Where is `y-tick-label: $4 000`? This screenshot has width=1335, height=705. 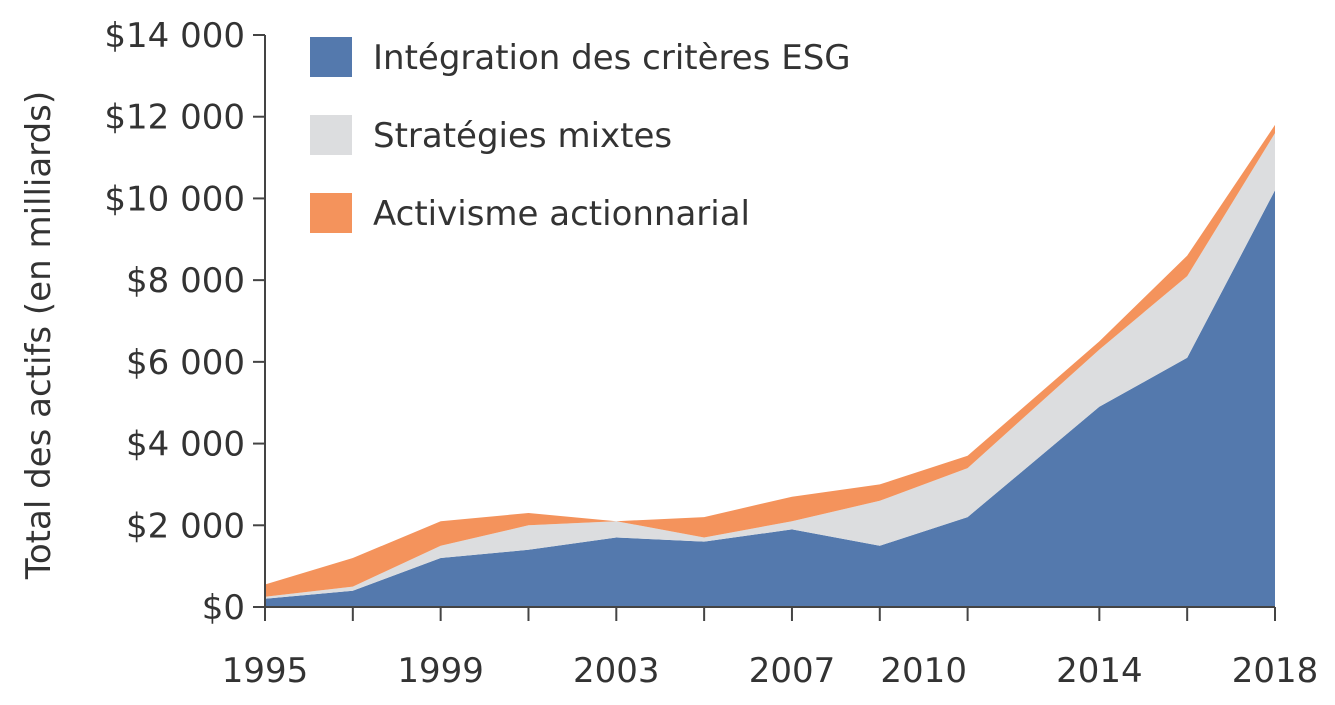 y-tick-label: $4 000 is located at coordinates (185, 445).